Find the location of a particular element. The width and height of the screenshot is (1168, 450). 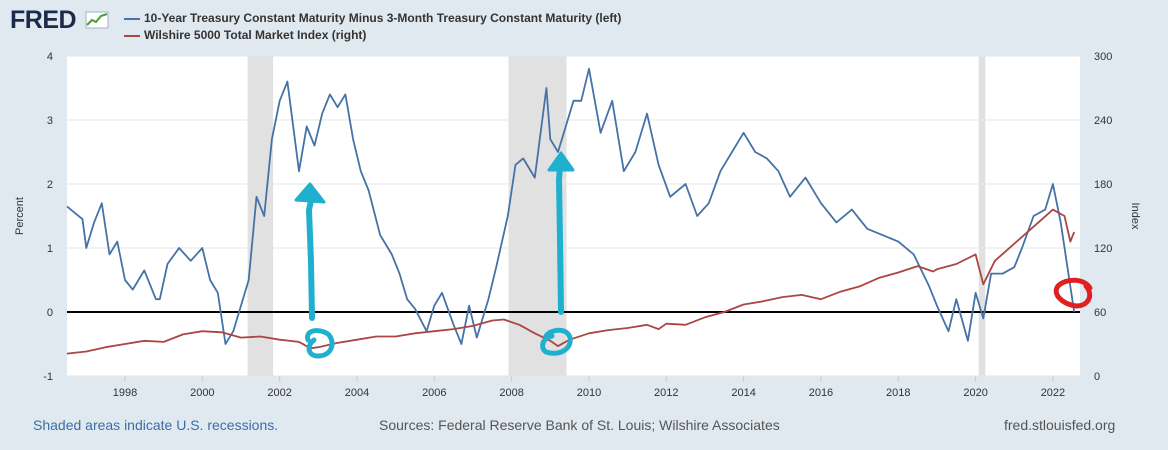

annotation-circle-2009 is located at coordinates (556, 341).